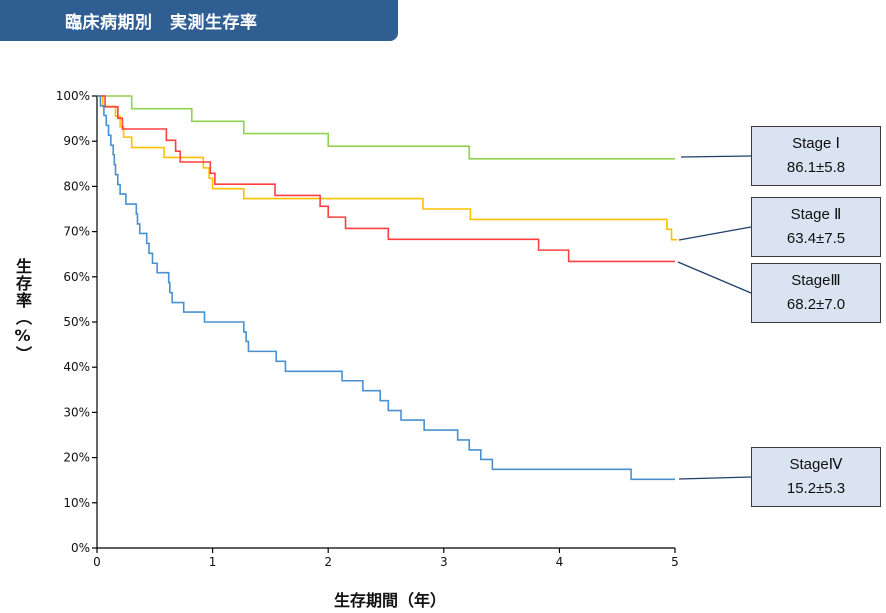 This screenshot has width=886, height=613. I want to click on y-tick-label: 10%, so click(76, 503).